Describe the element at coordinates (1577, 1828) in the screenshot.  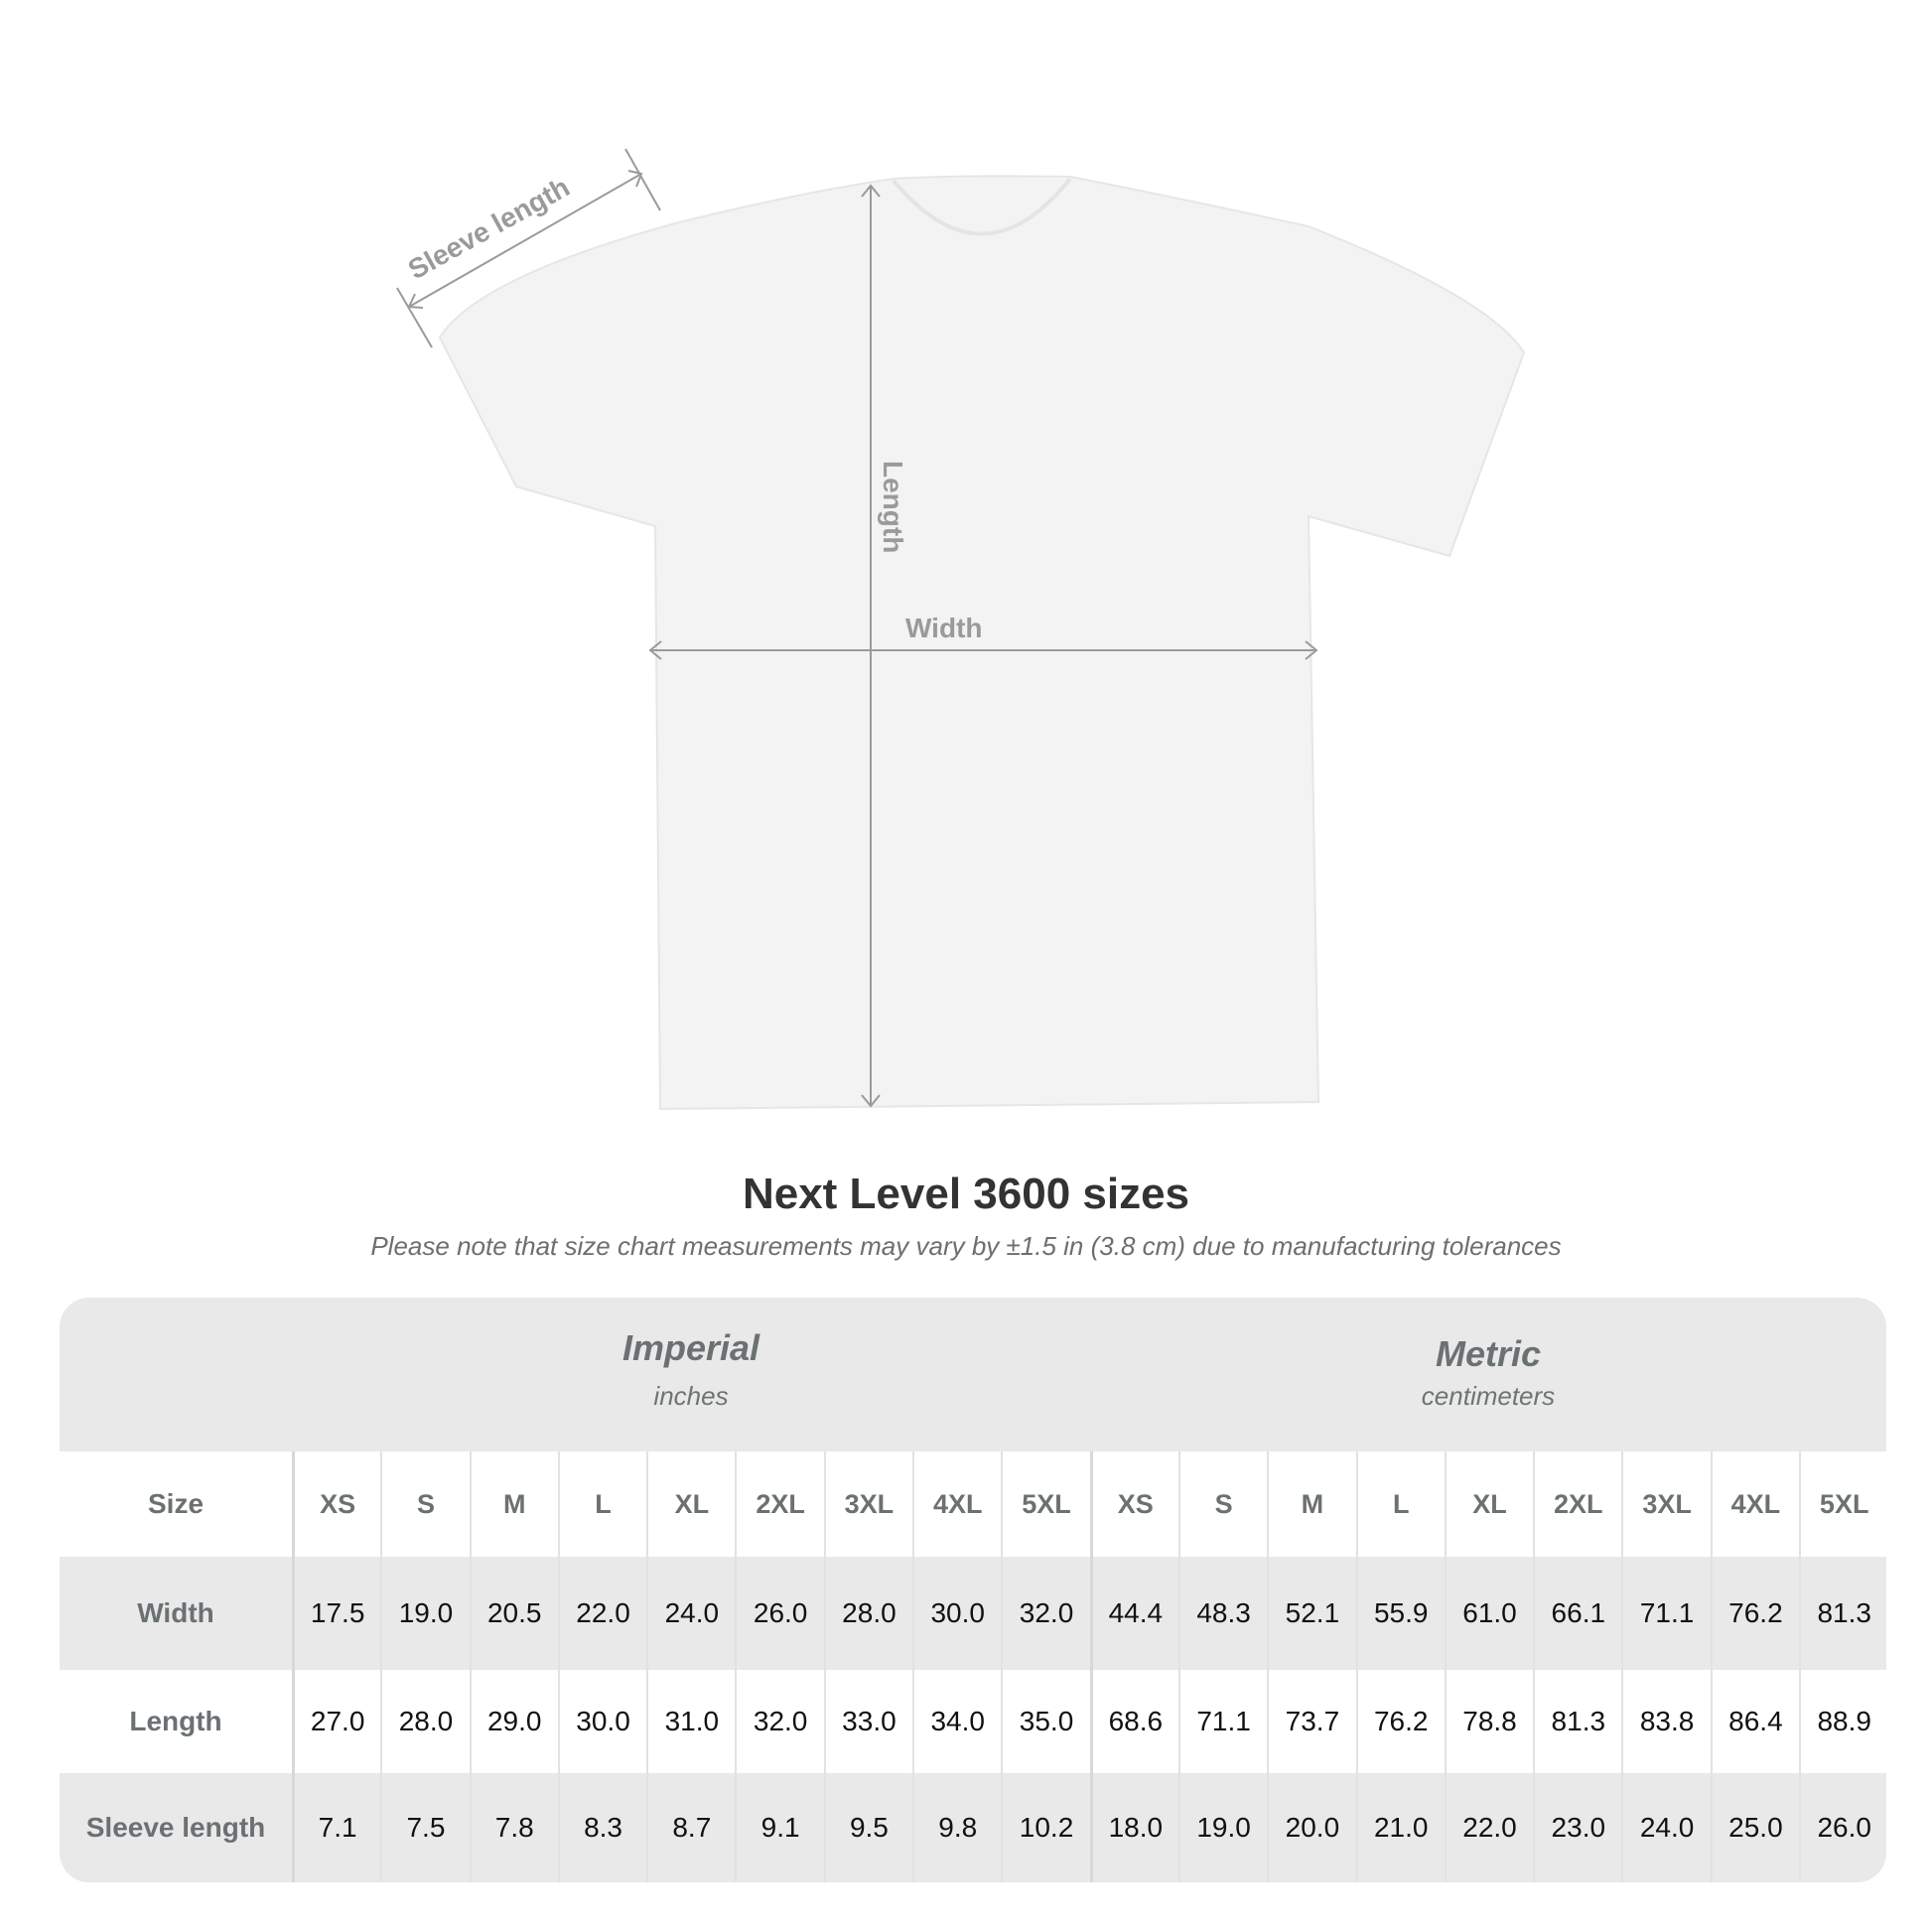
I see `value-cell: 23.0` at that location.